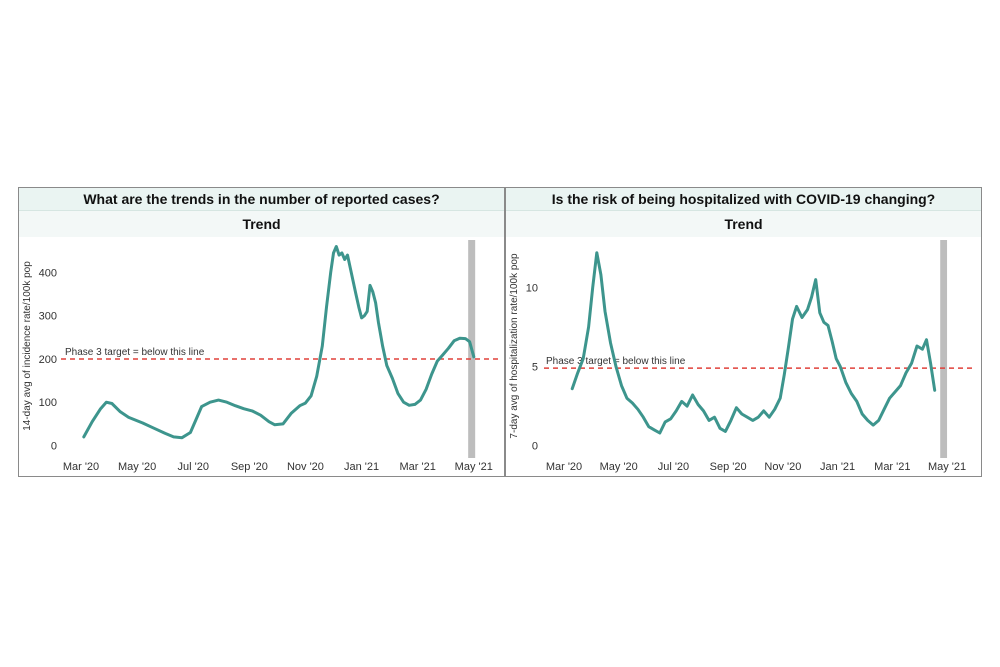 Image resolution: width=1000 pixels, height=667 pixels. I want to click on y-tick-label: 400, so click(48, 273).